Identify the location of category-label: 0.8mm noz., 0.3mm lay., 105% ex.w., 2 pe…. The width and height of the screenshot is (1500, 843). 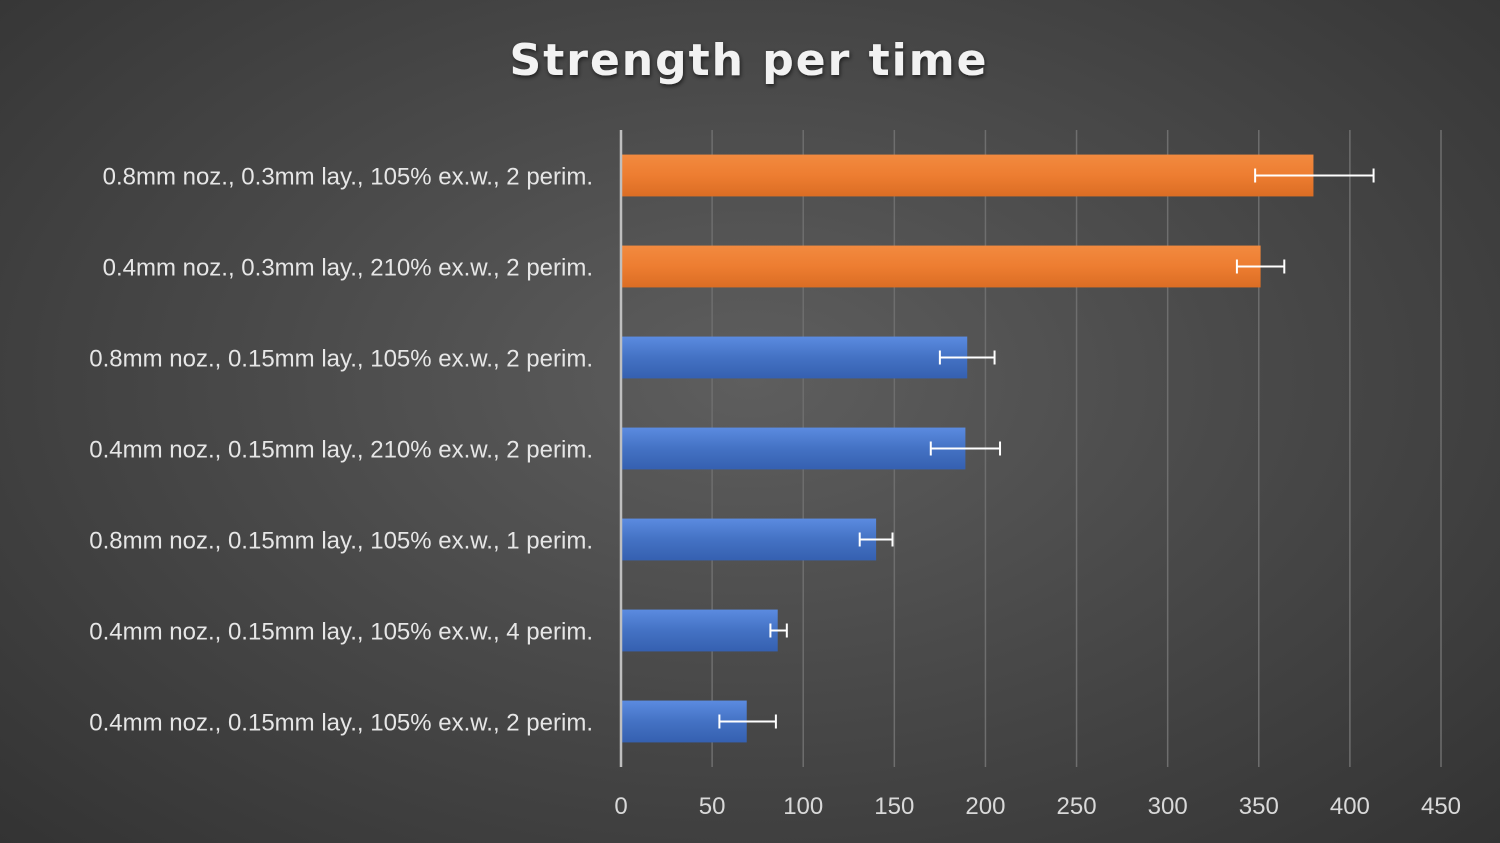
(348, 177).